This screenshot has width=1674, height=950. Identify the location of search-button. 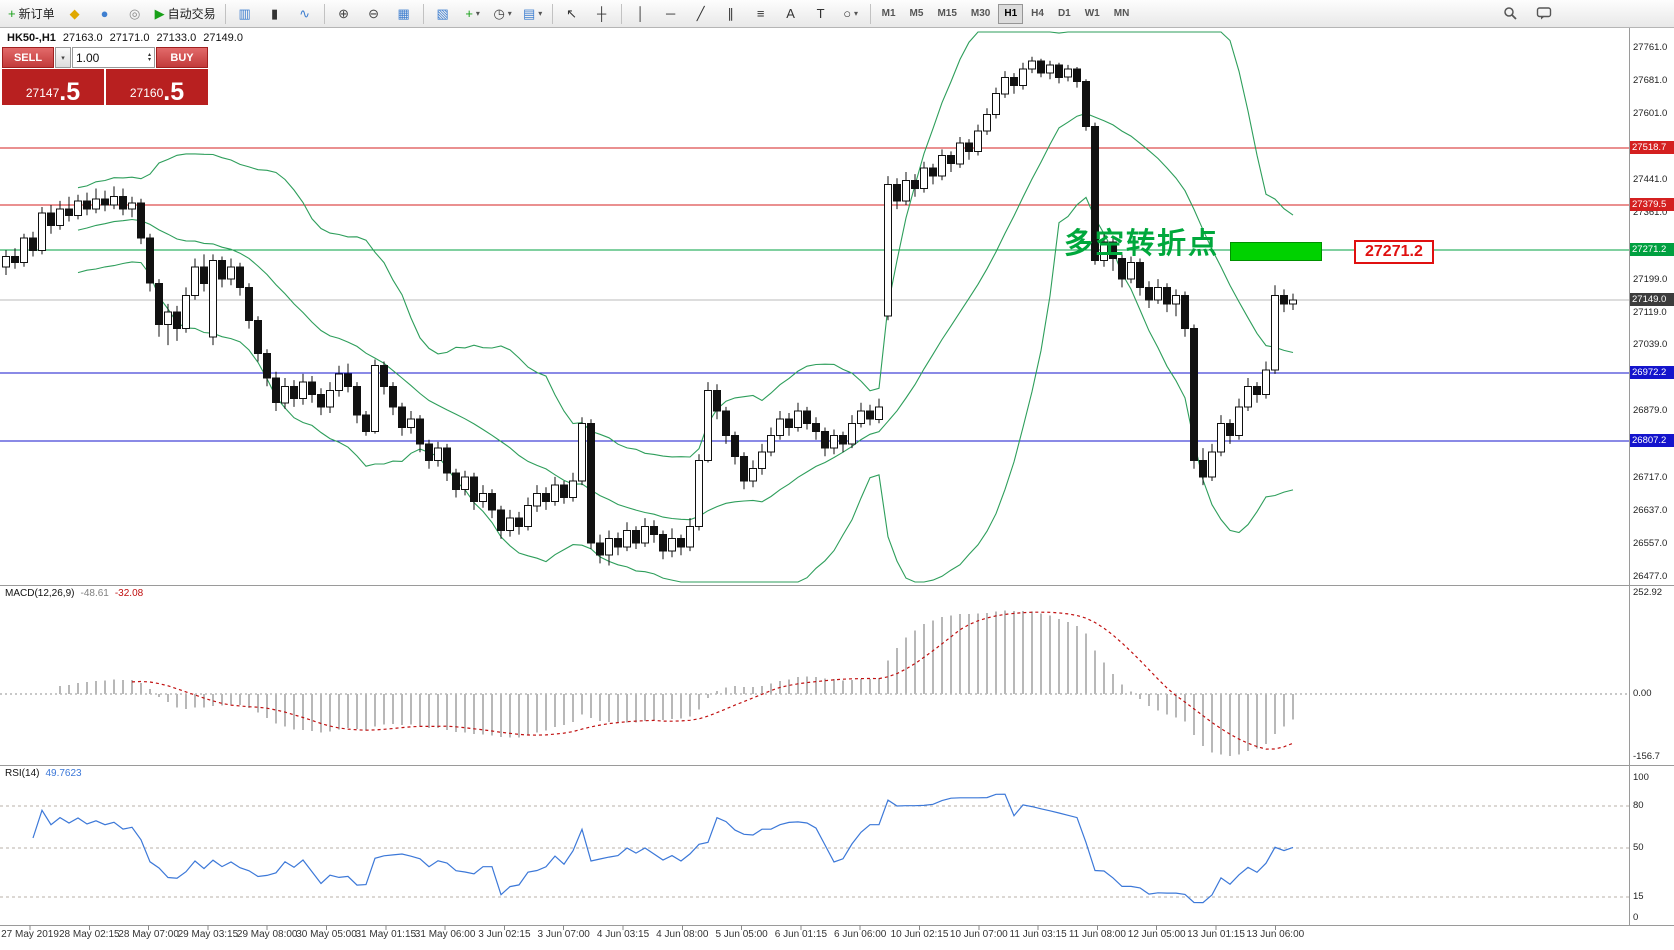
(1510, 14).